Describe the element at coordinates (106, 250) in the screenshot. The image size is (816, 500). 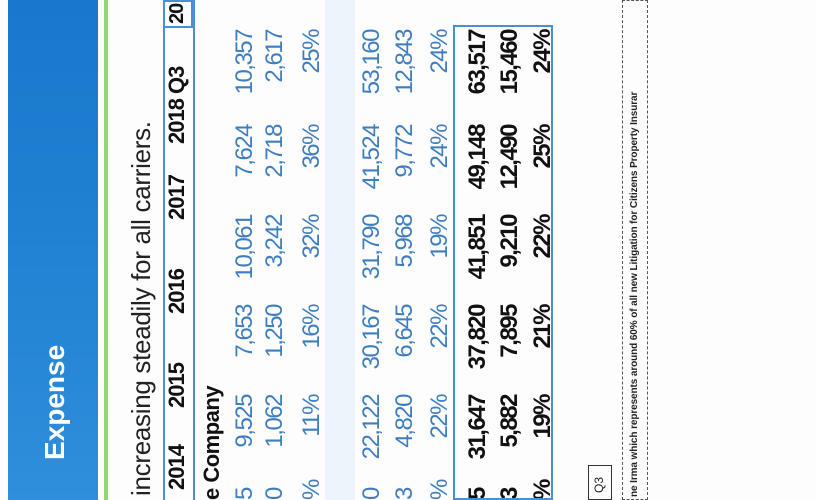
I see `accent-divider` at that location.